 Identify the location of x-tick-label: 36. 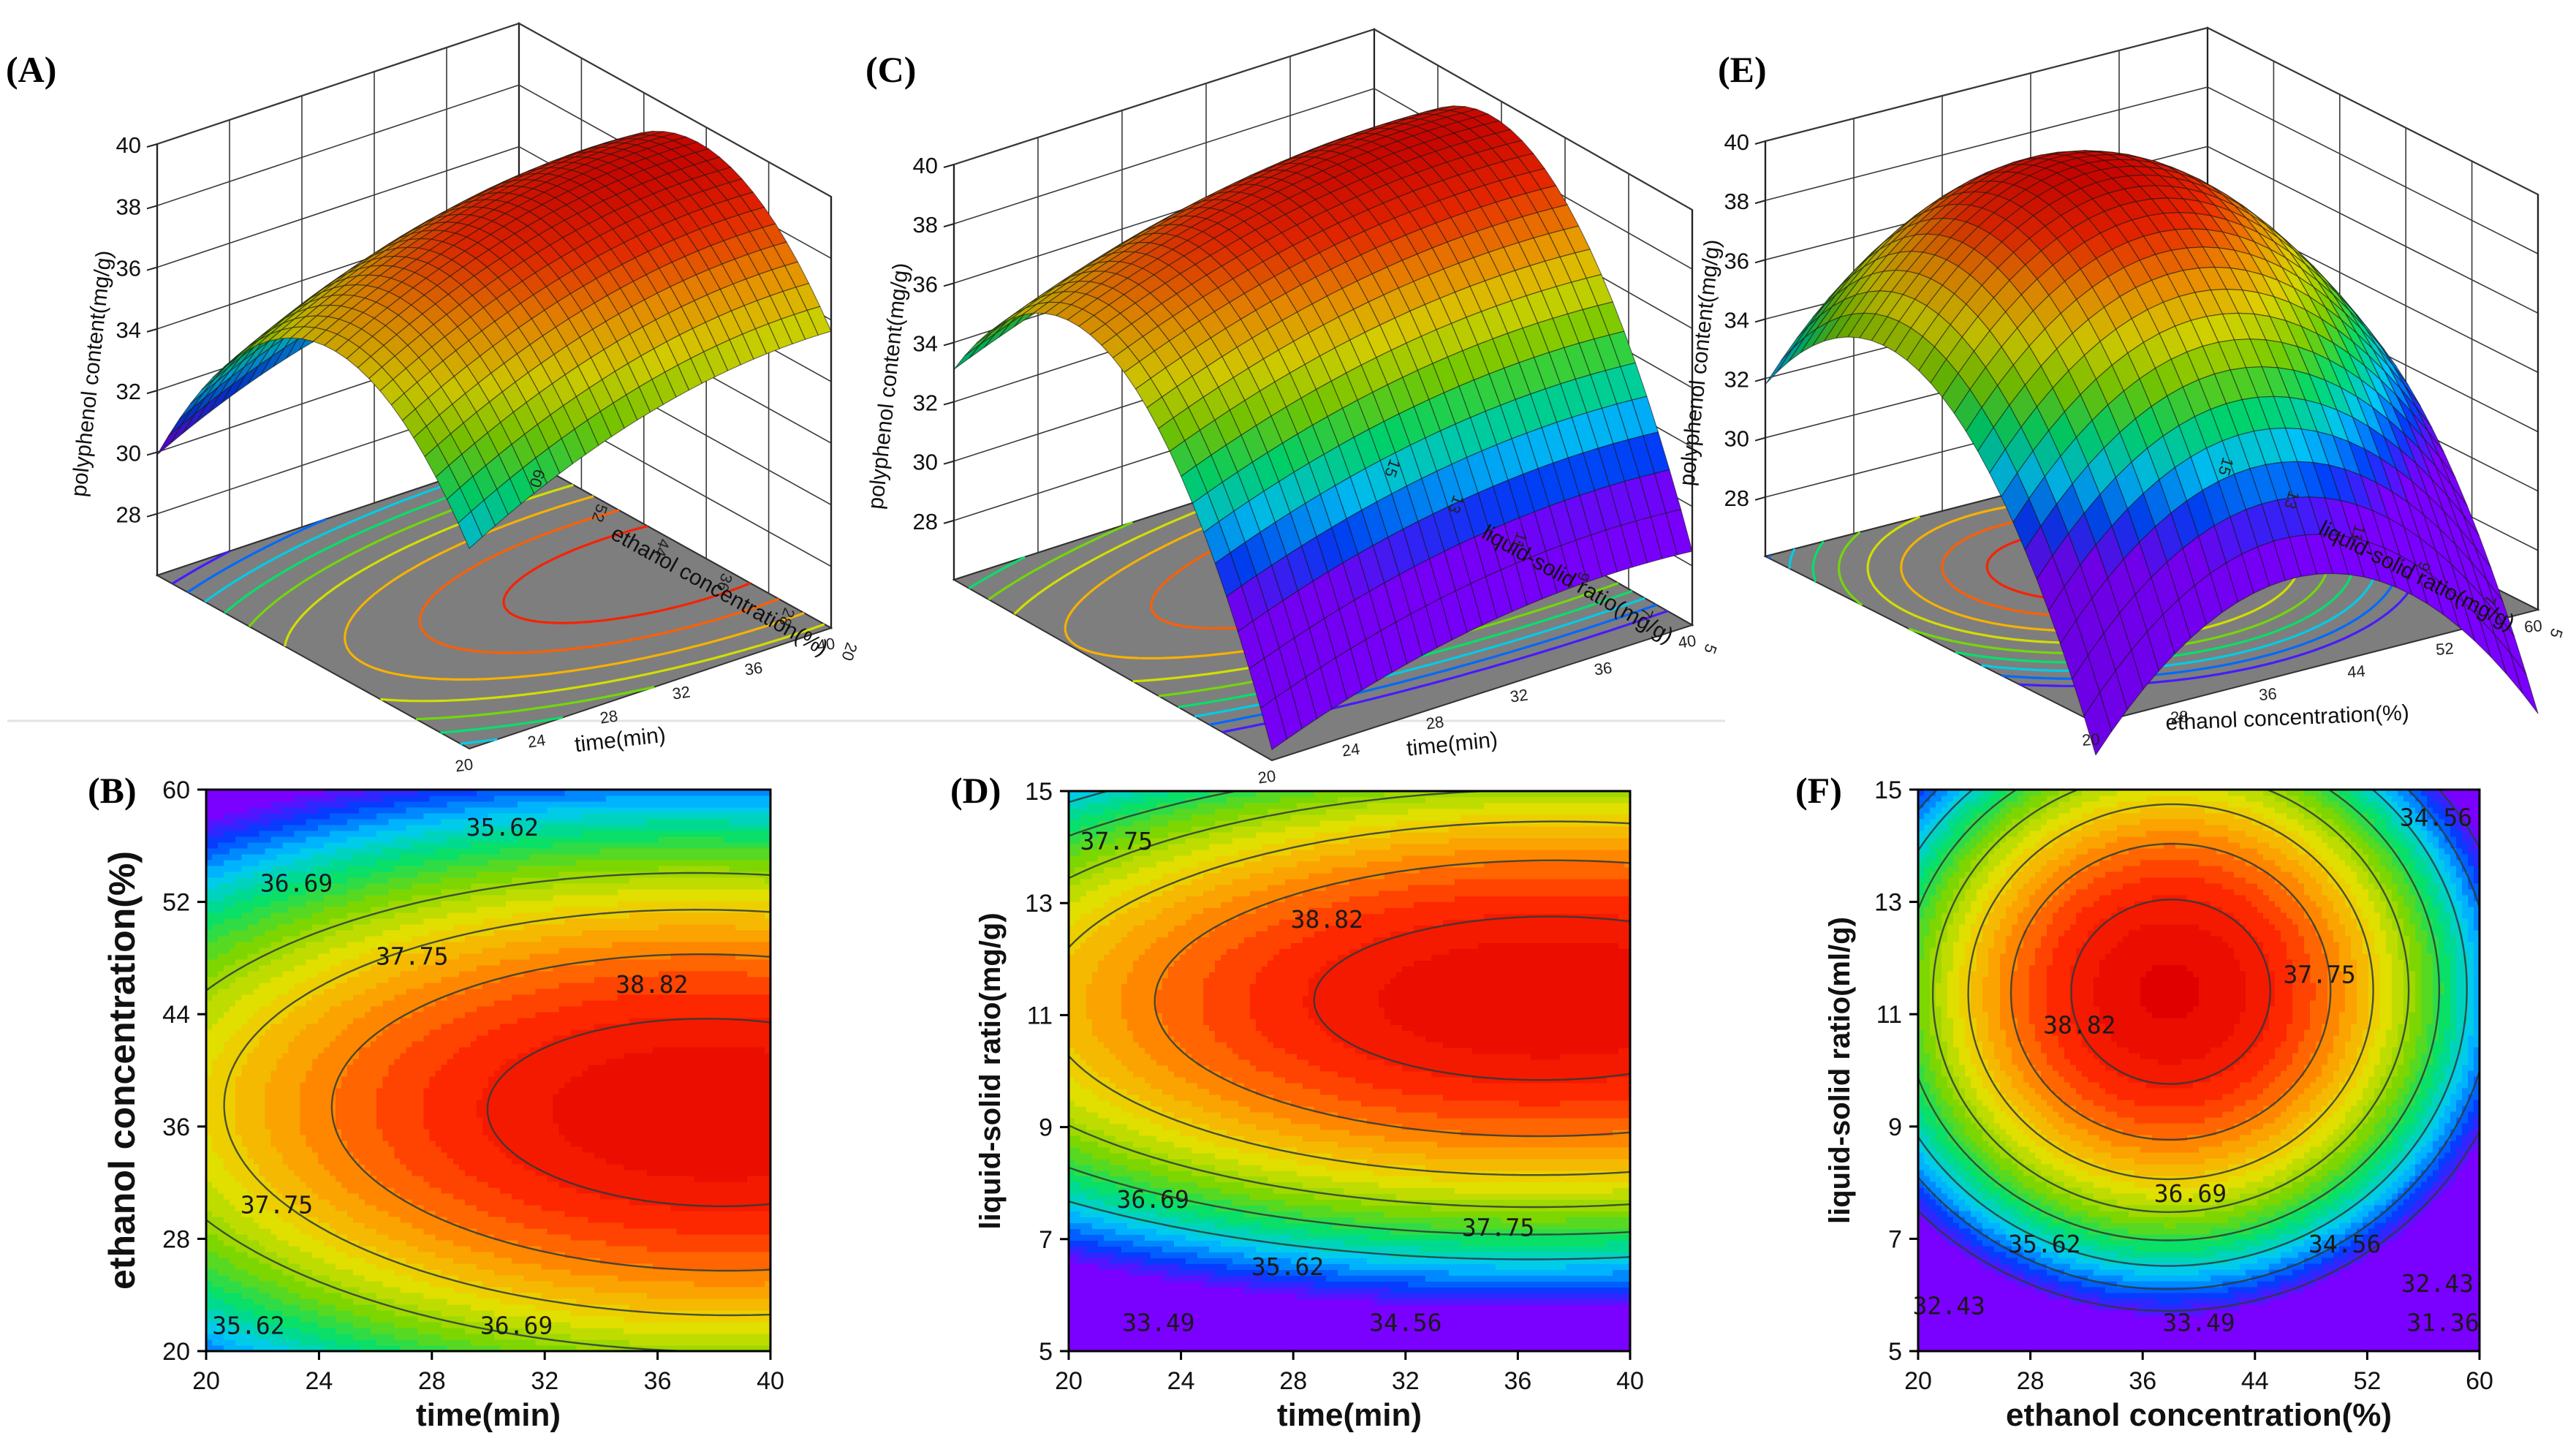
(753, 668).